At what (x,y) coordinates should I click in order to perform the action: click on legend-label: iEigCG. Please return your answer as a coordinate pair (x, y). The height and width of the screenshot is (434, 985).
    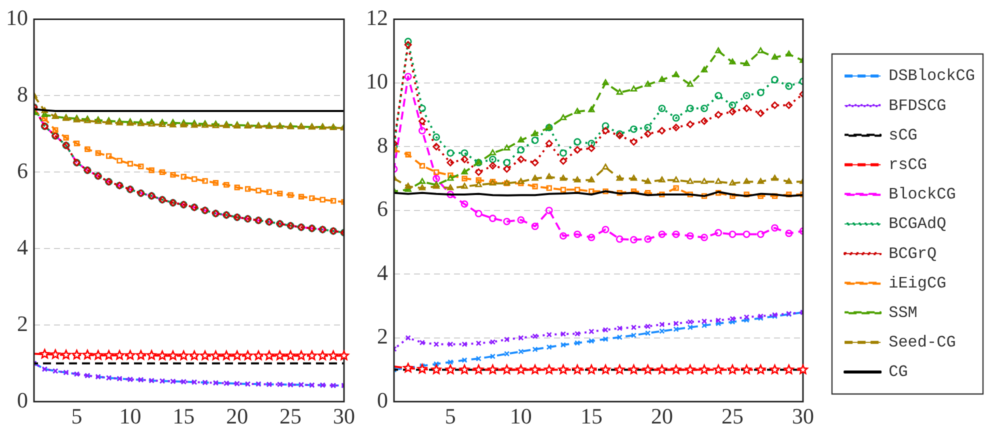
    Looking at the image, I should click on (917, 283).